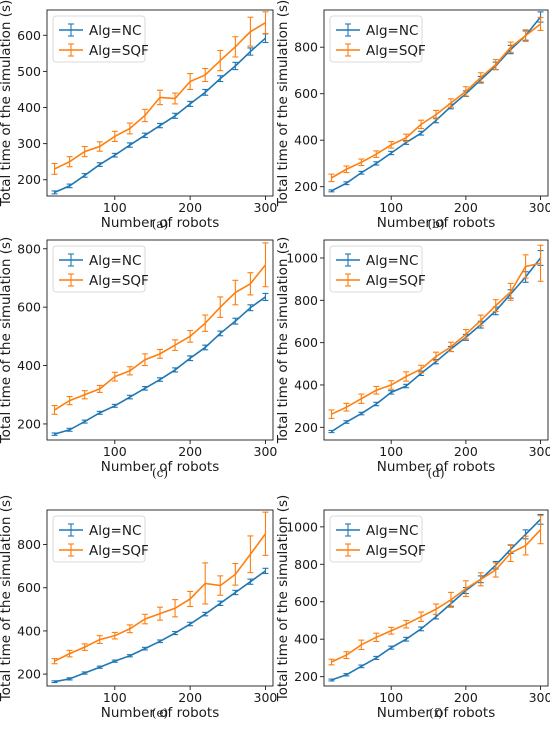 The image size is (550, 737). What do you see at coordinates (302, 257) in the screenshot?
I see `y-tick-label: 1000` at bounding box center [302, 257].